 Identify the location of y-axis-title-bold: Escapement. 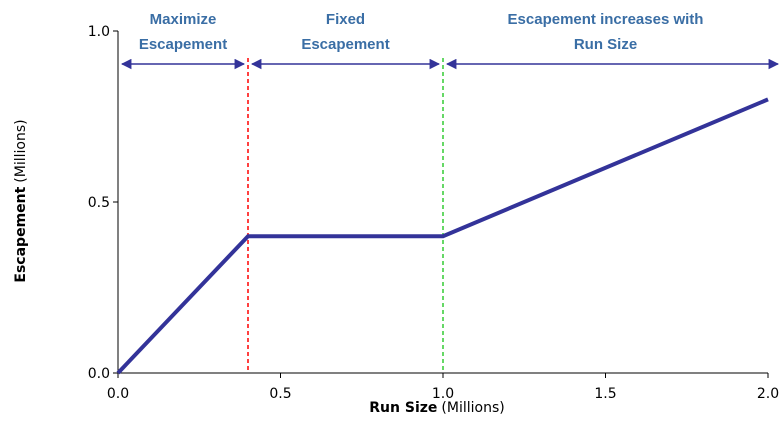
(21, 234).